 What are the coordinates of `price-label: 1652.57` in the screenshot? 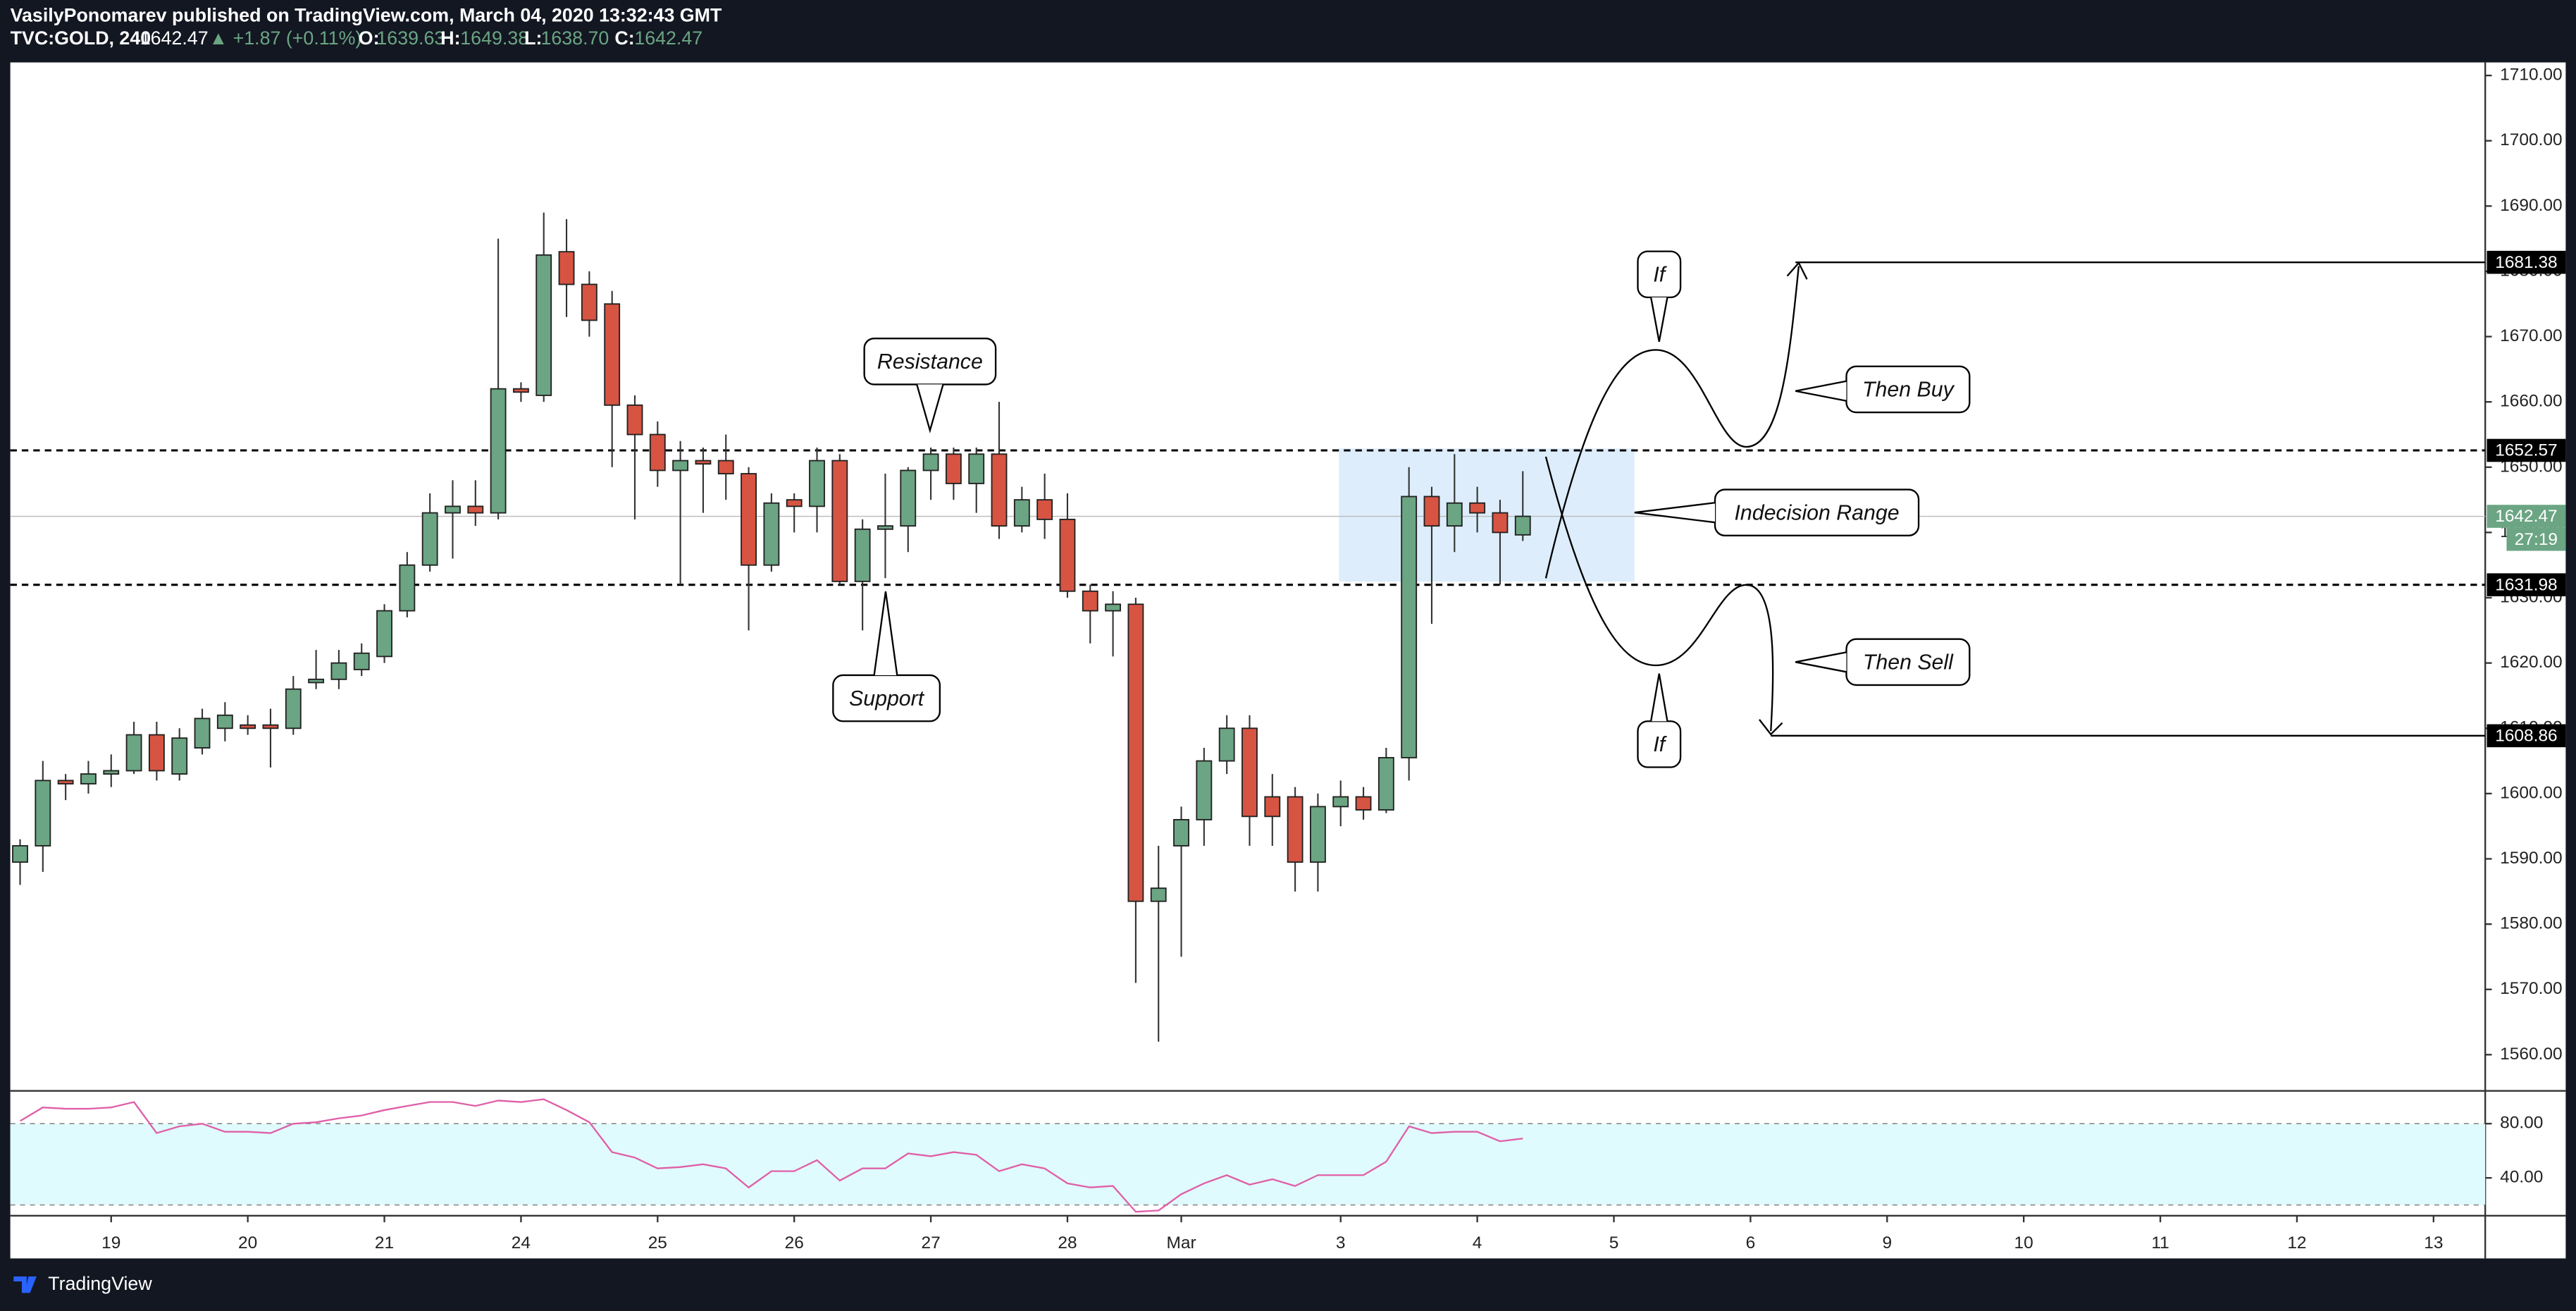 It's located at (2526, 450).